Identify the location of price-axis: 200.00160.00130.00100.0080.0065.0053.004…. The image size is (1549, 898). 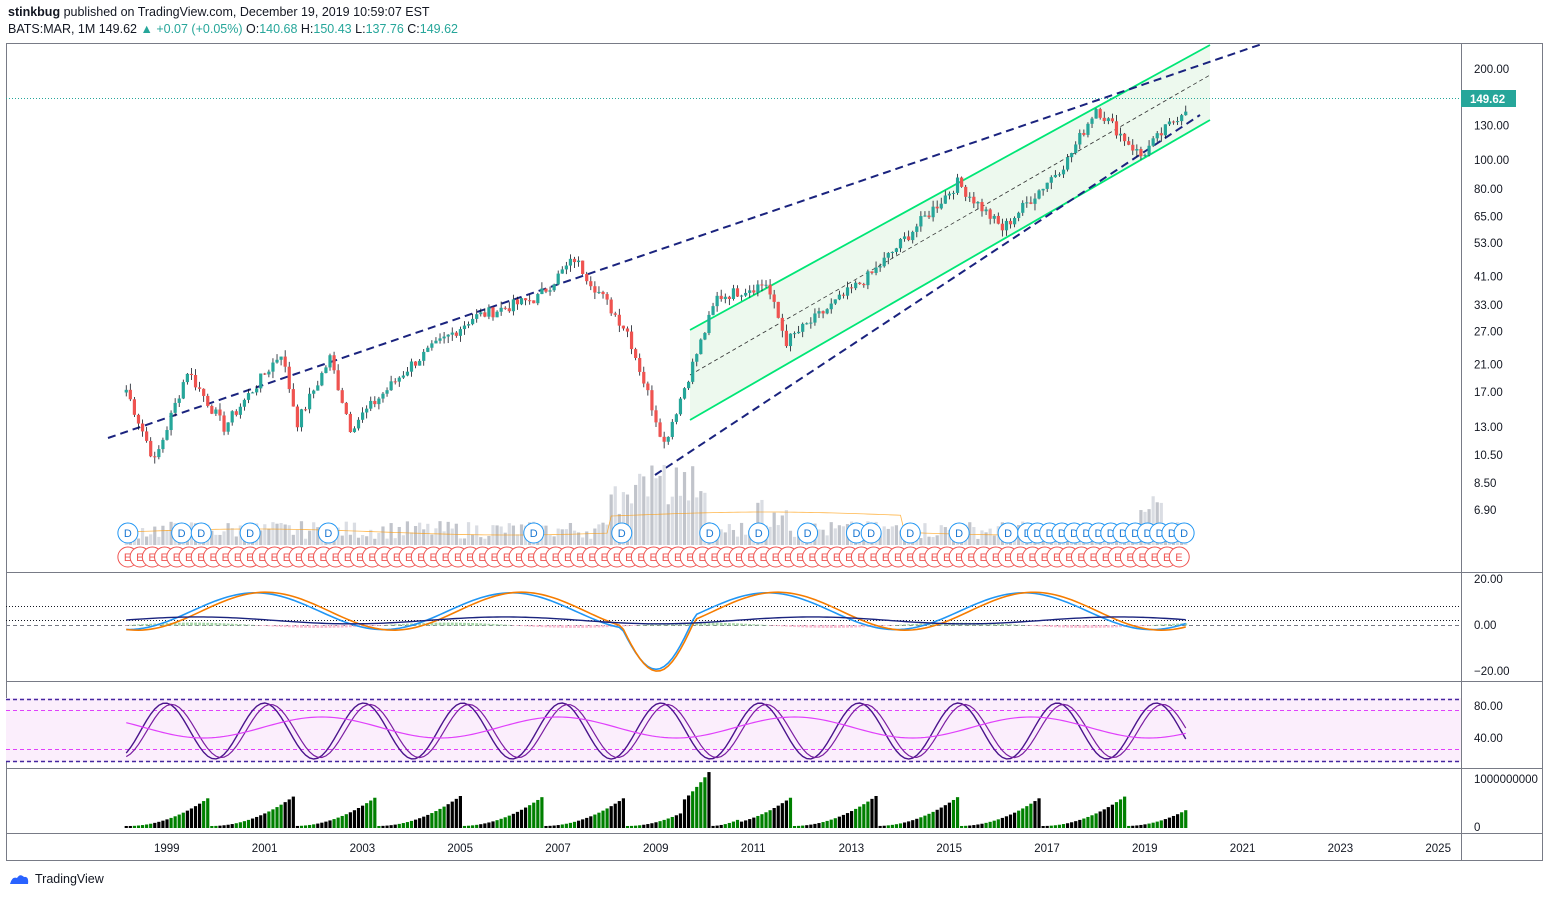
(1506, 449).